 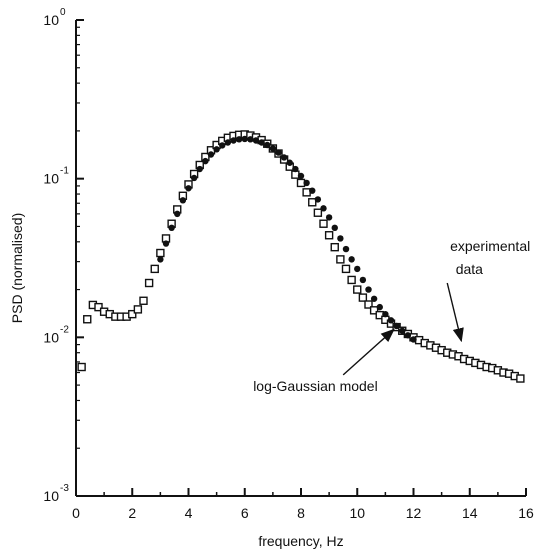 I want to click on y-tick-exponent: -2, so click(x=64, y=329).